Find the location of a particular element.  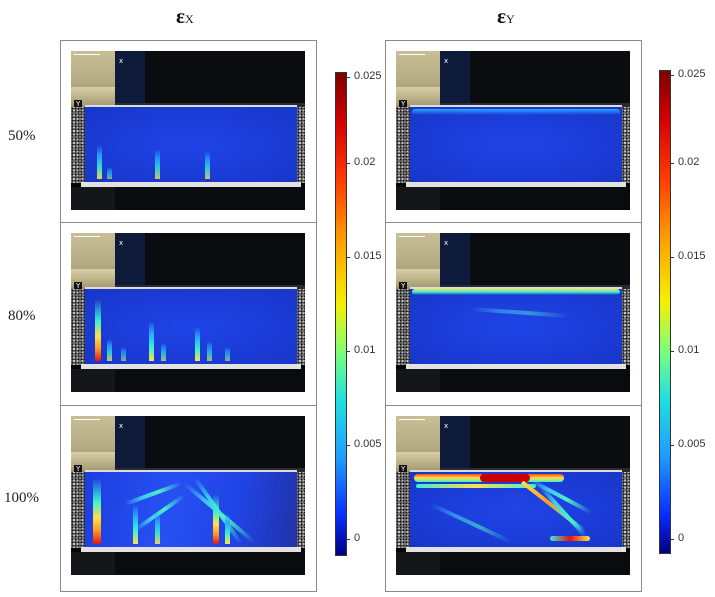

strain-panel-ex-50: x Y is located at coordinates (188, 131).